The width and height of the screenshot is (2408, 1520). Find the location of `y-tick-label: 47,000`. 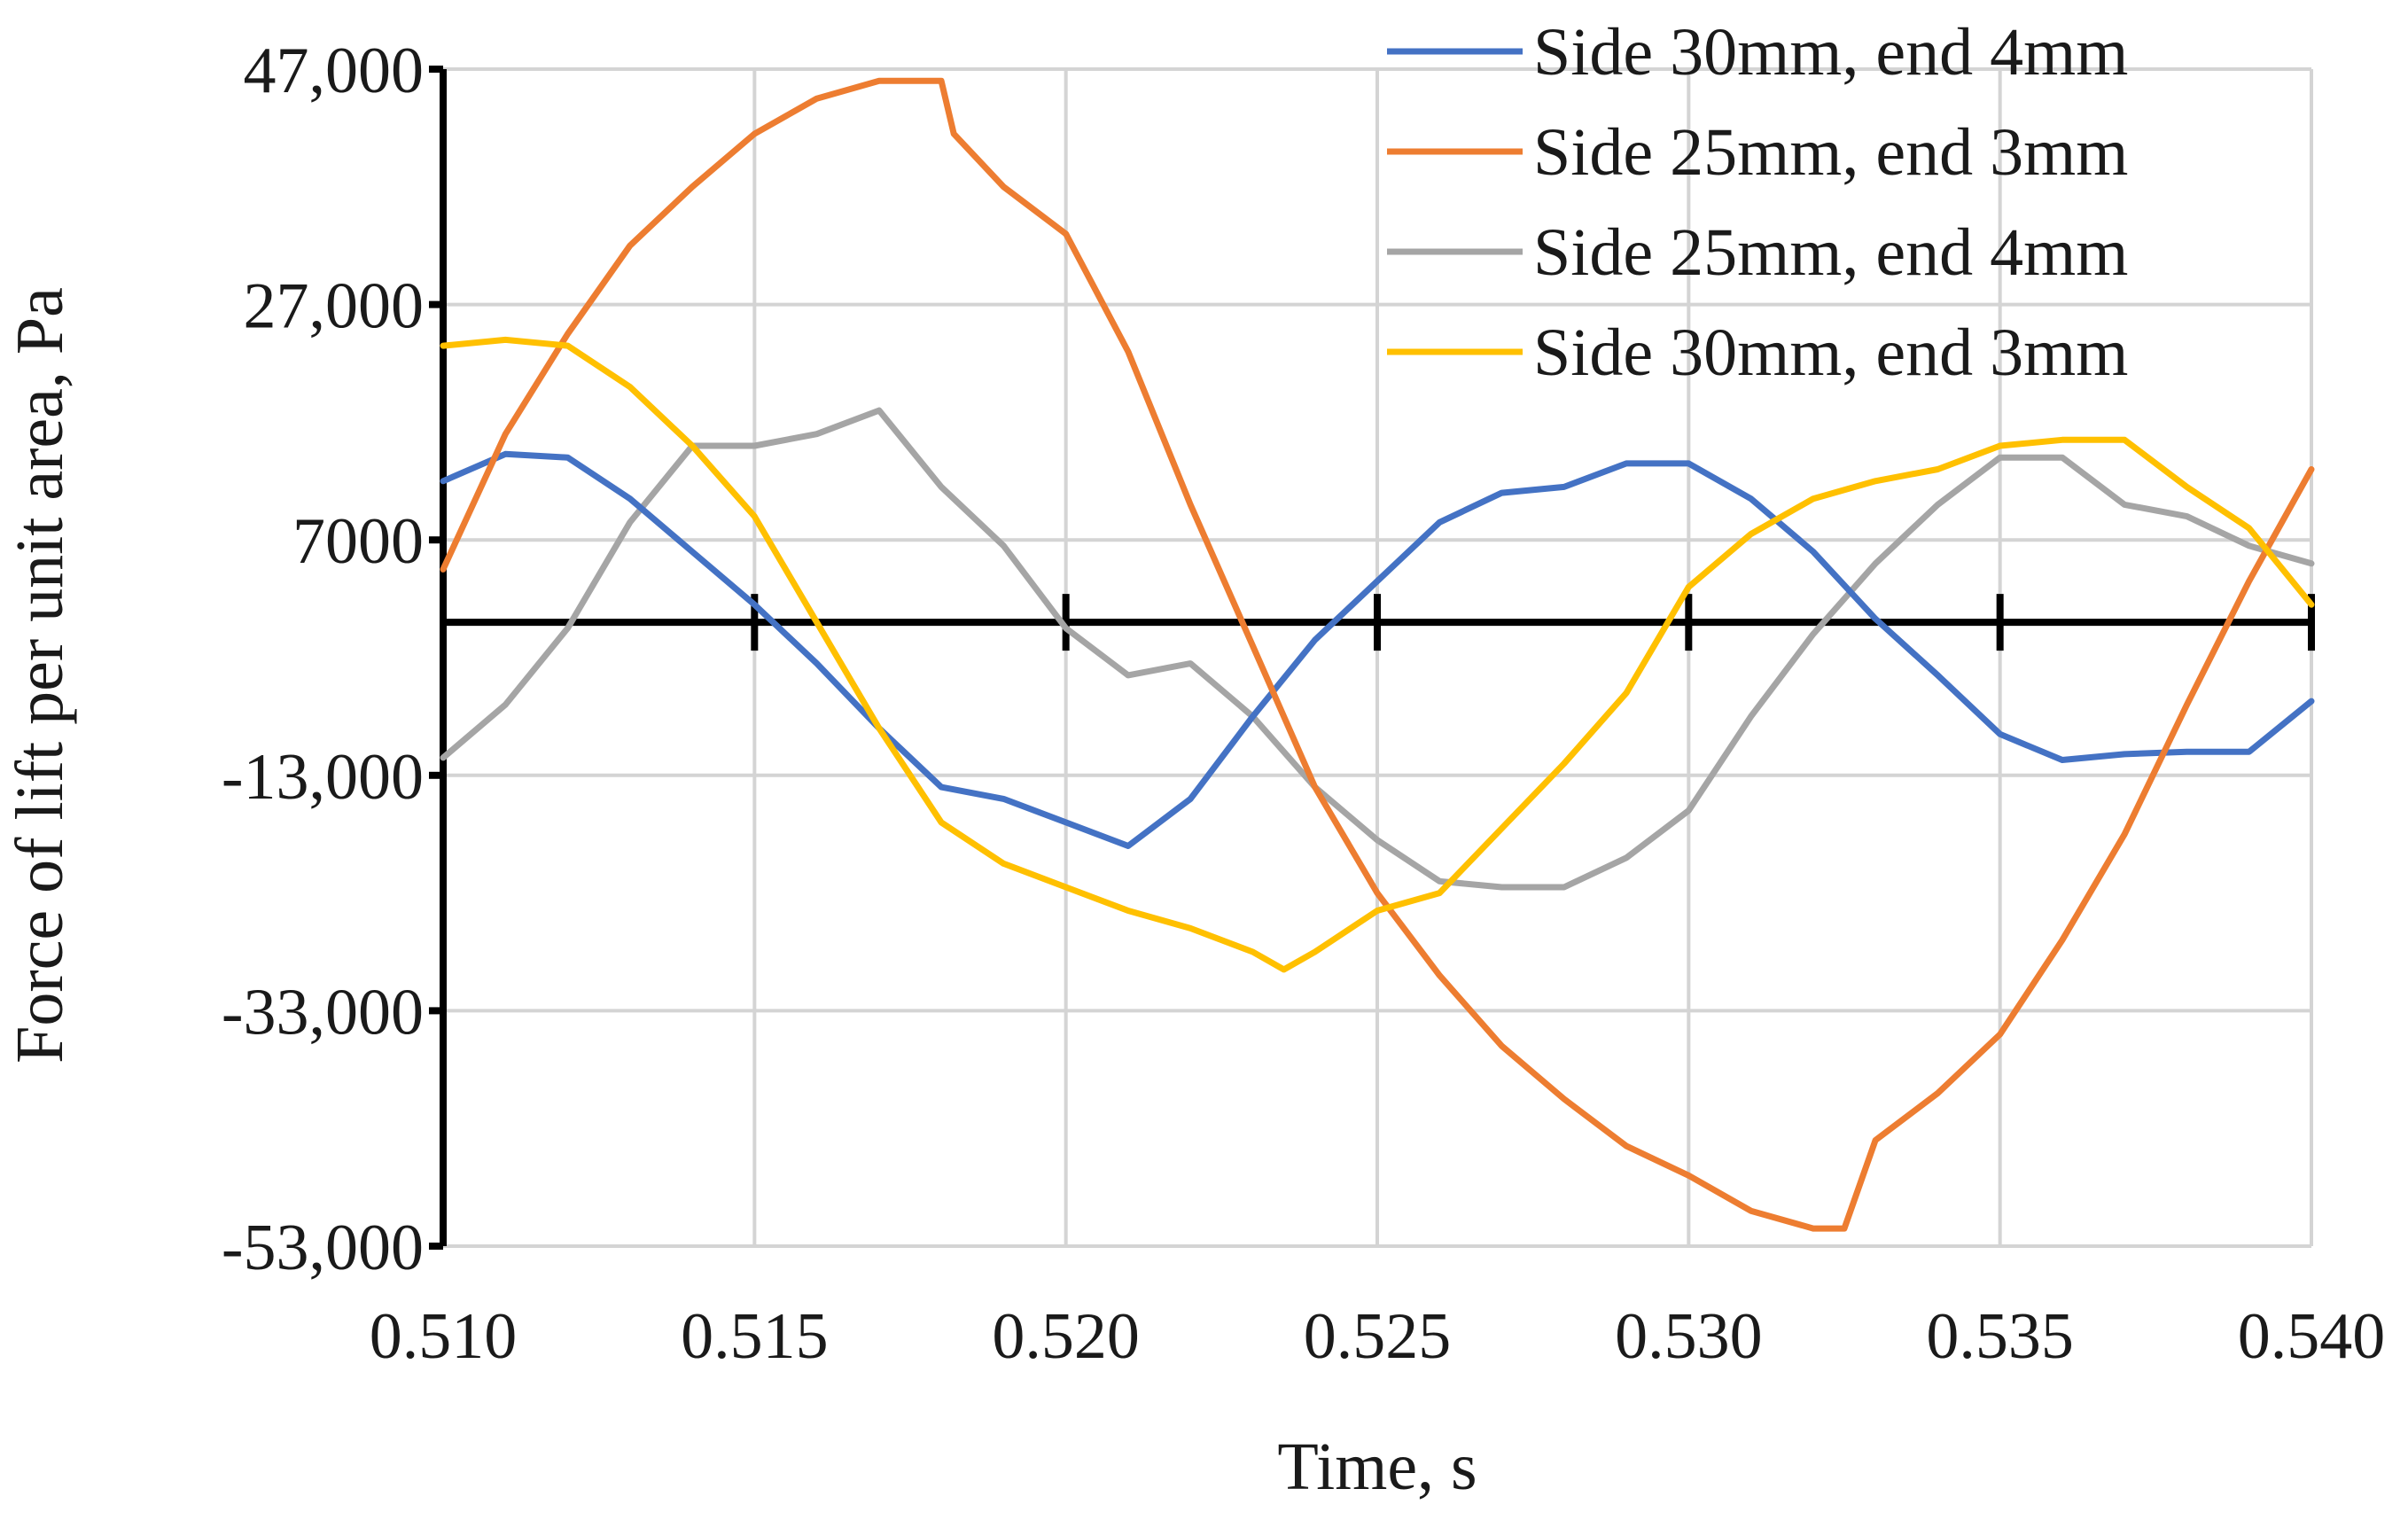

y-tick-label: 47,000 is located at coordinates (334, 71).